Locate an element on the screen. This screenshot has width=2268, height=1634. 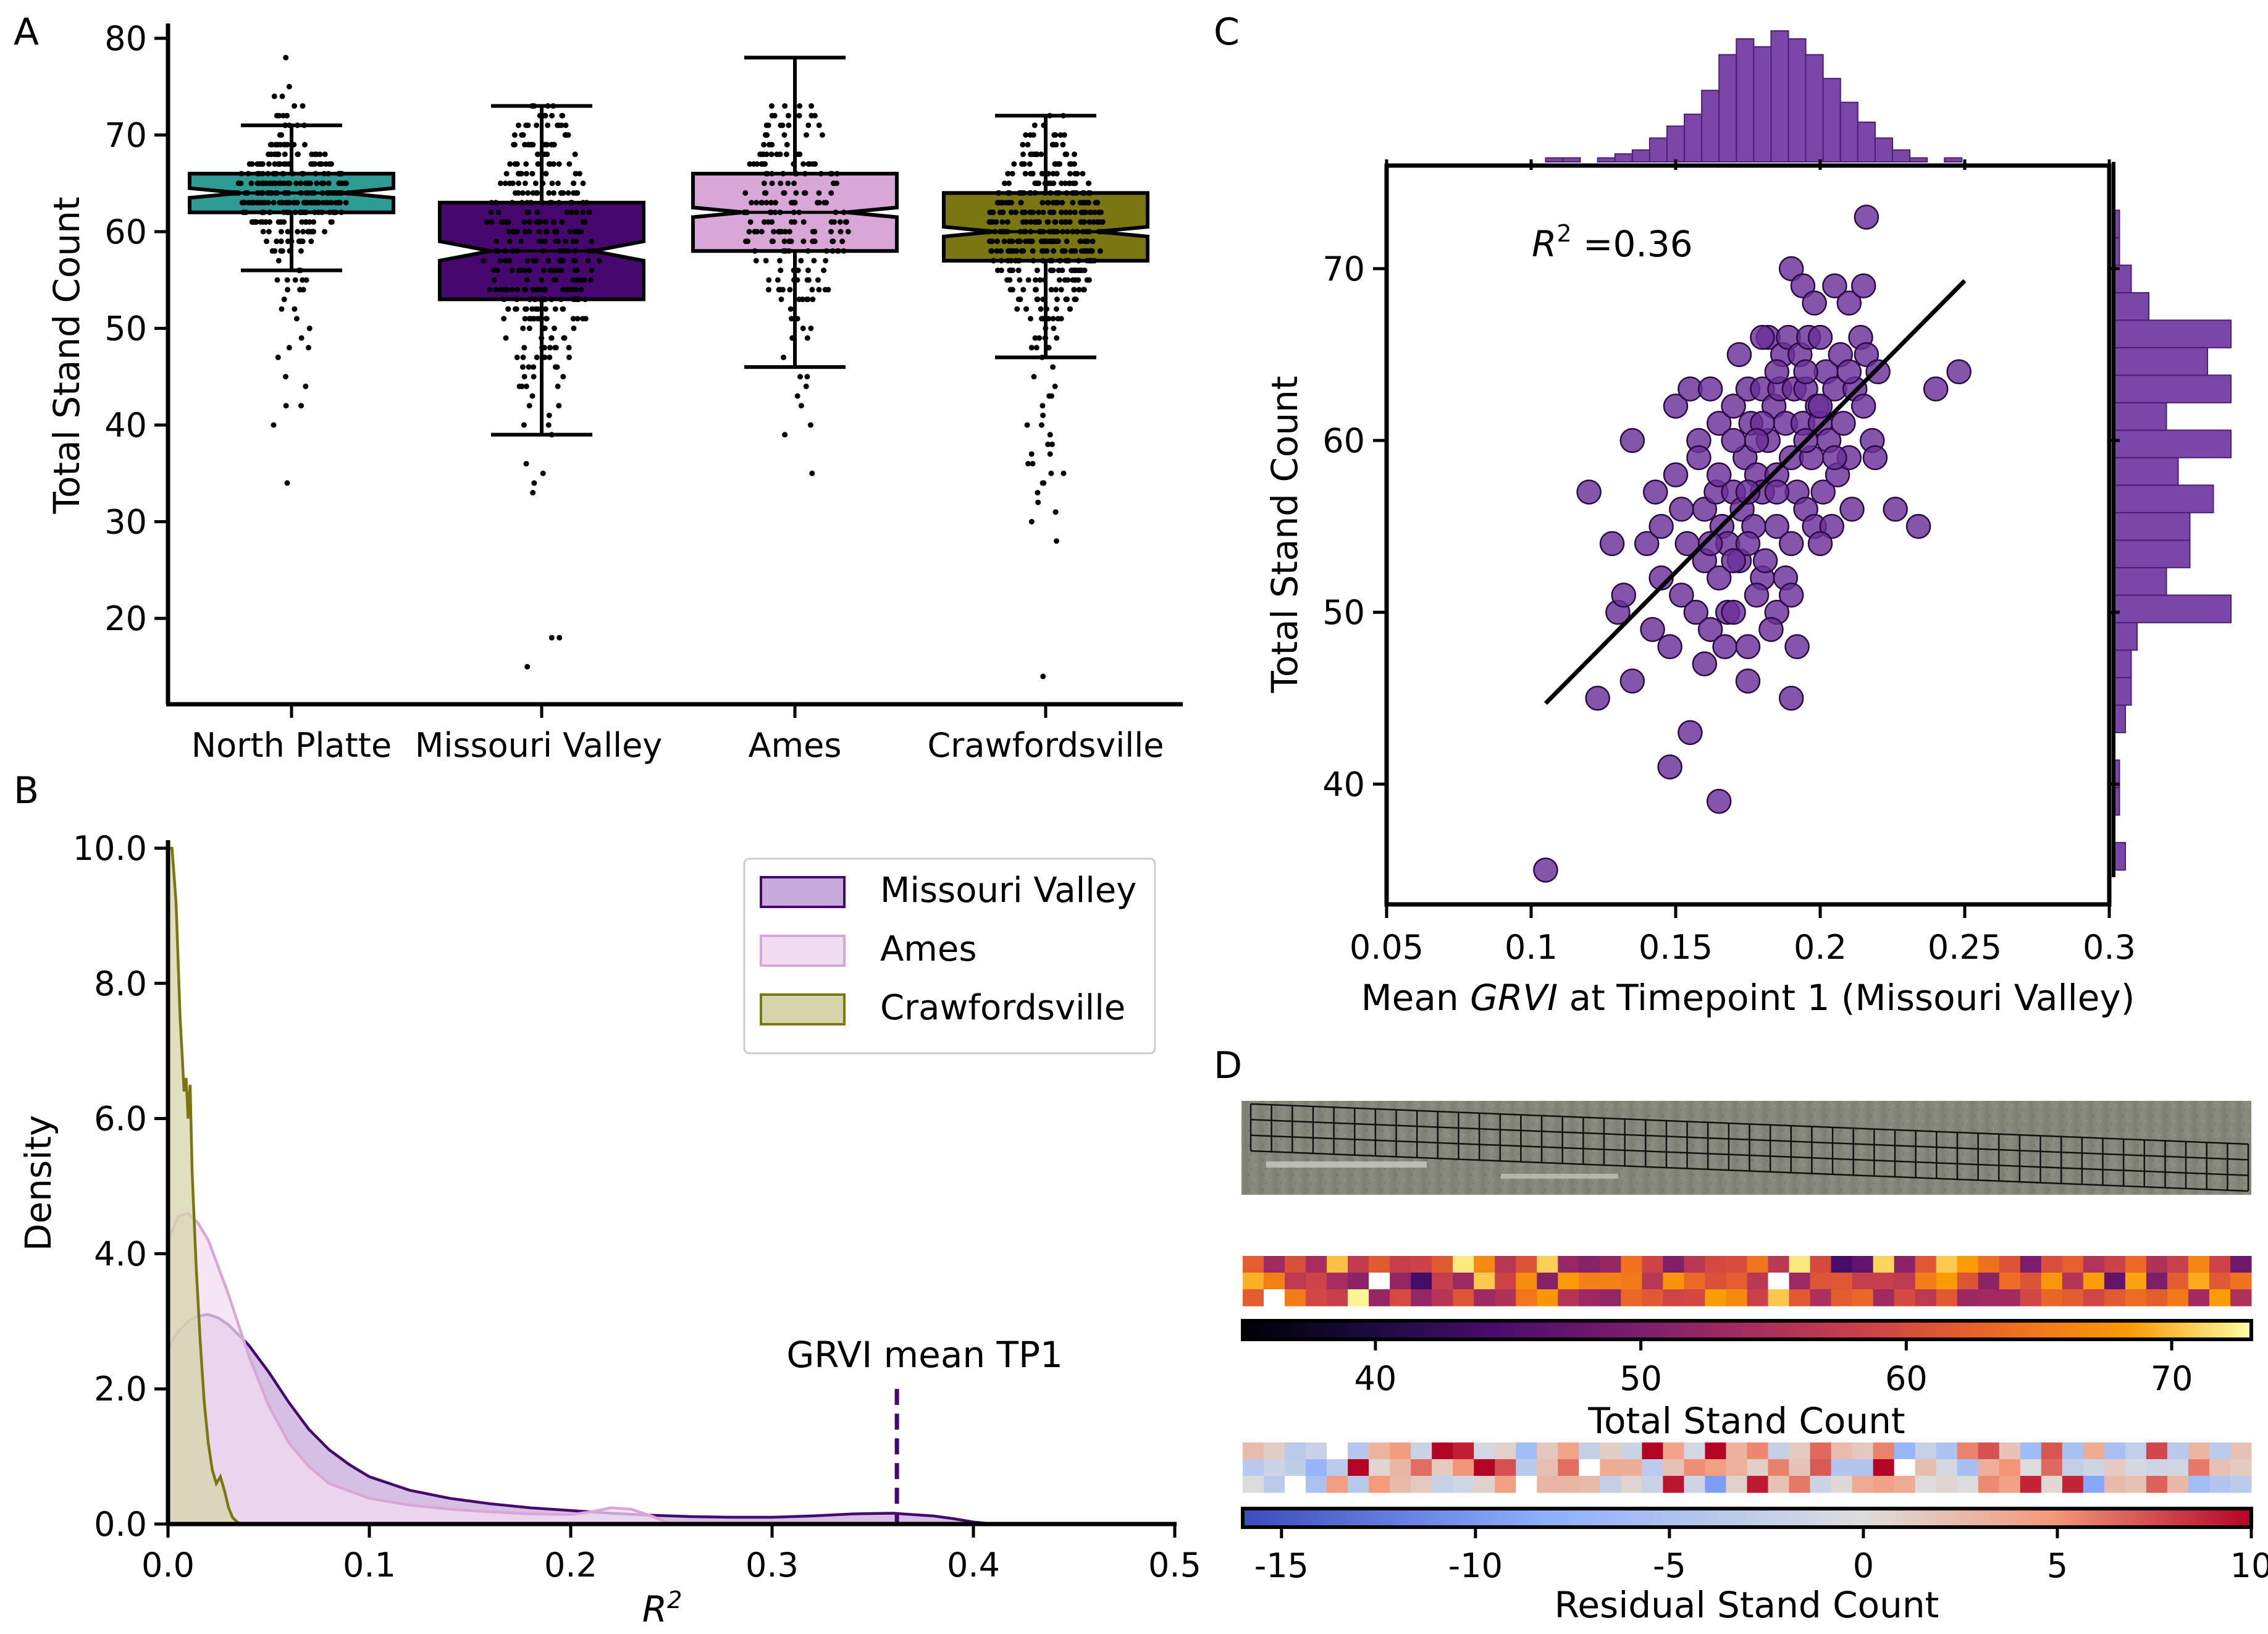
y-tick-label: 80 is located at coordinates (126, 38).